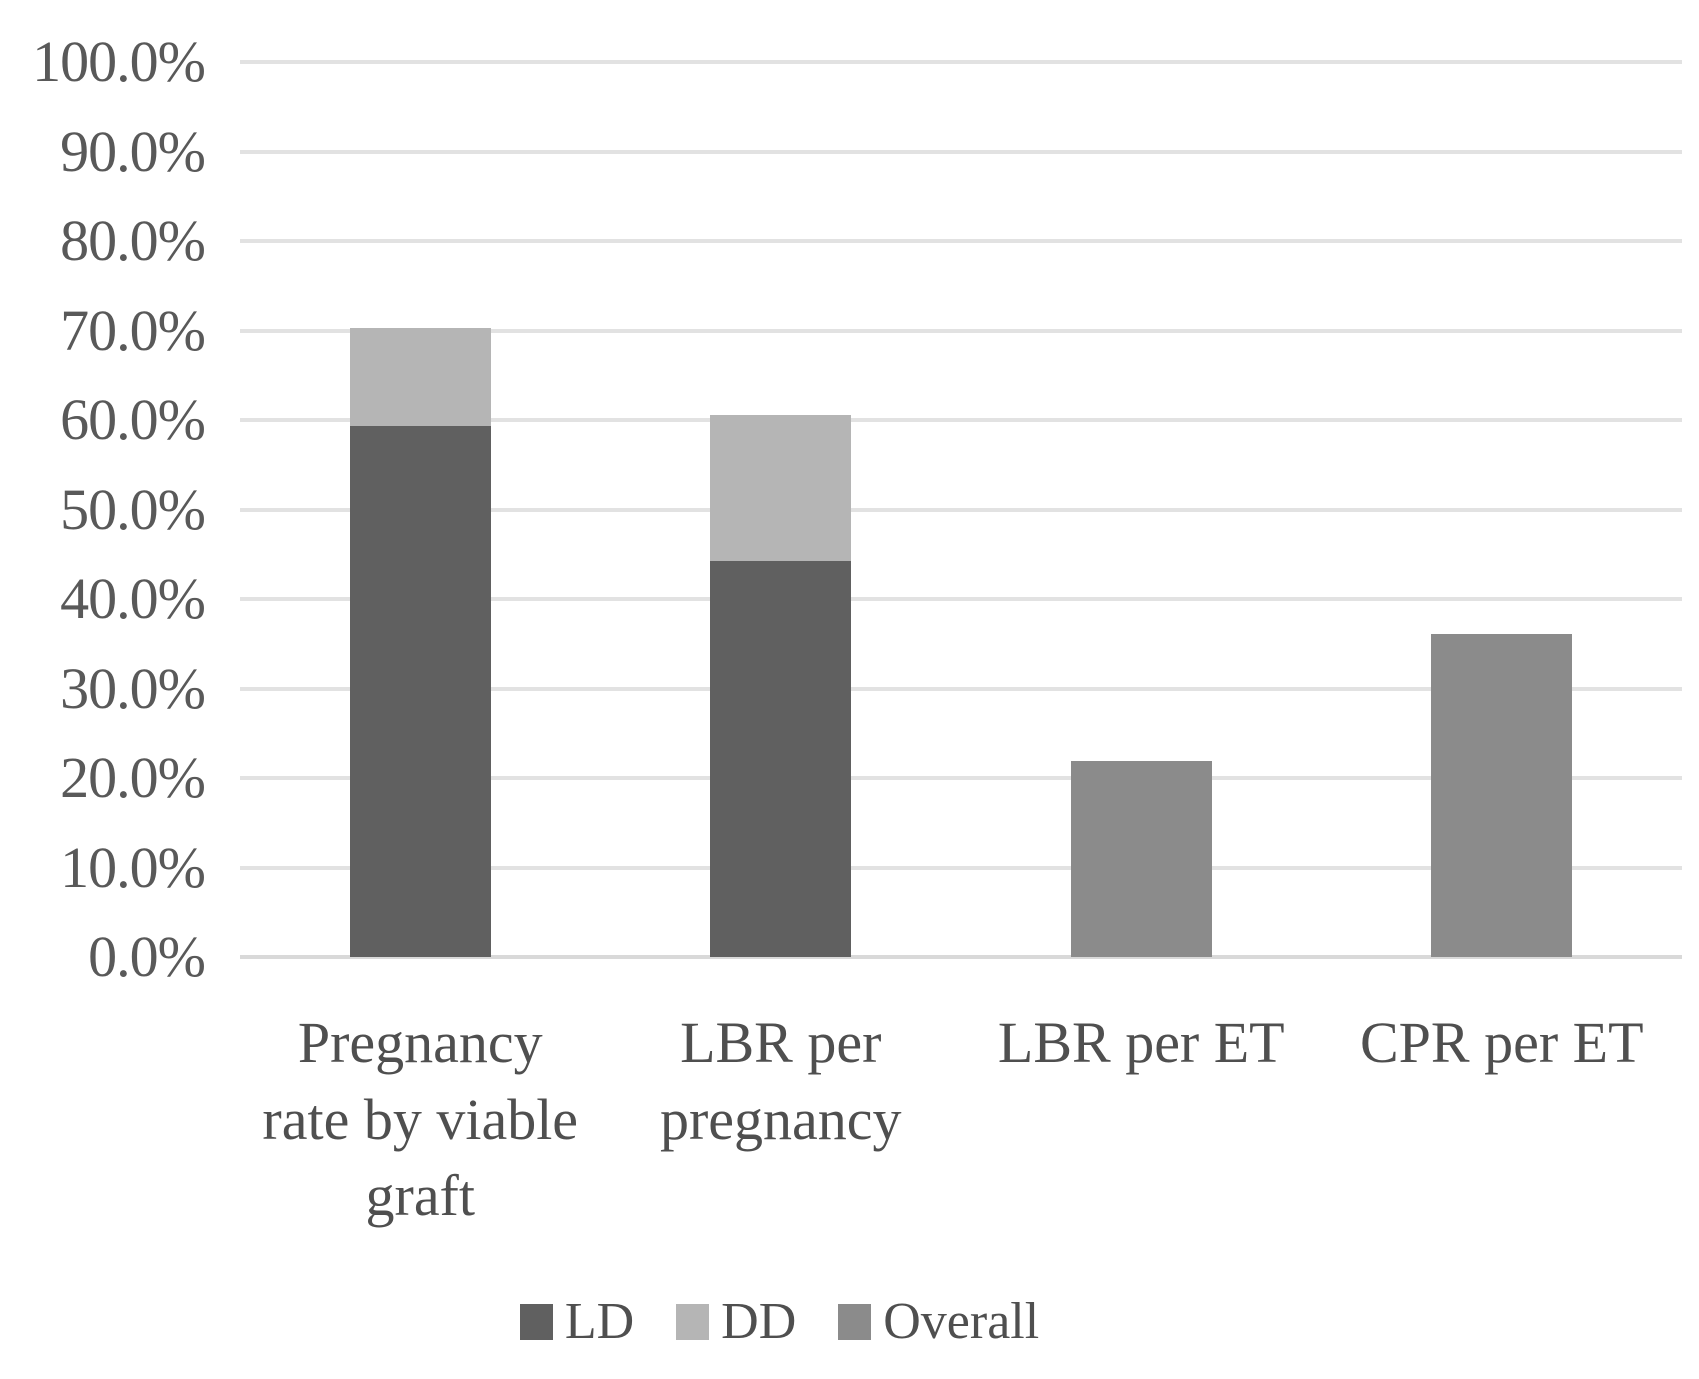 Image resolution: width=1699 pixels, height=1379 pixels. What do you see at coordinates (759, 1321) in the screenshot?
I see `legend-label-dd: DD` at bounding box center [759, 1321].